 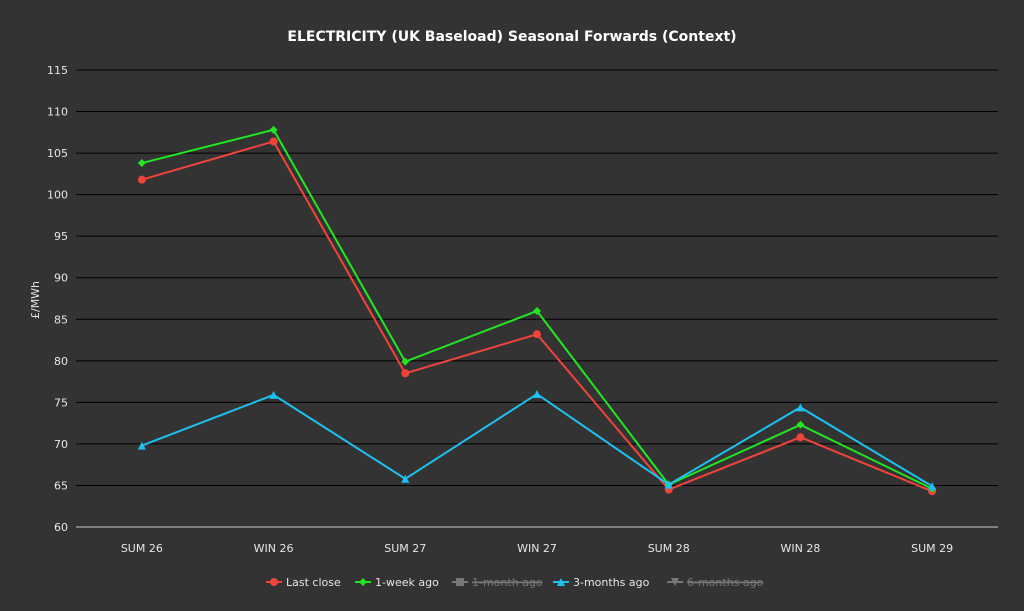 I want to click on x-tick-label: SUM 29, so click(x=932, y=548).